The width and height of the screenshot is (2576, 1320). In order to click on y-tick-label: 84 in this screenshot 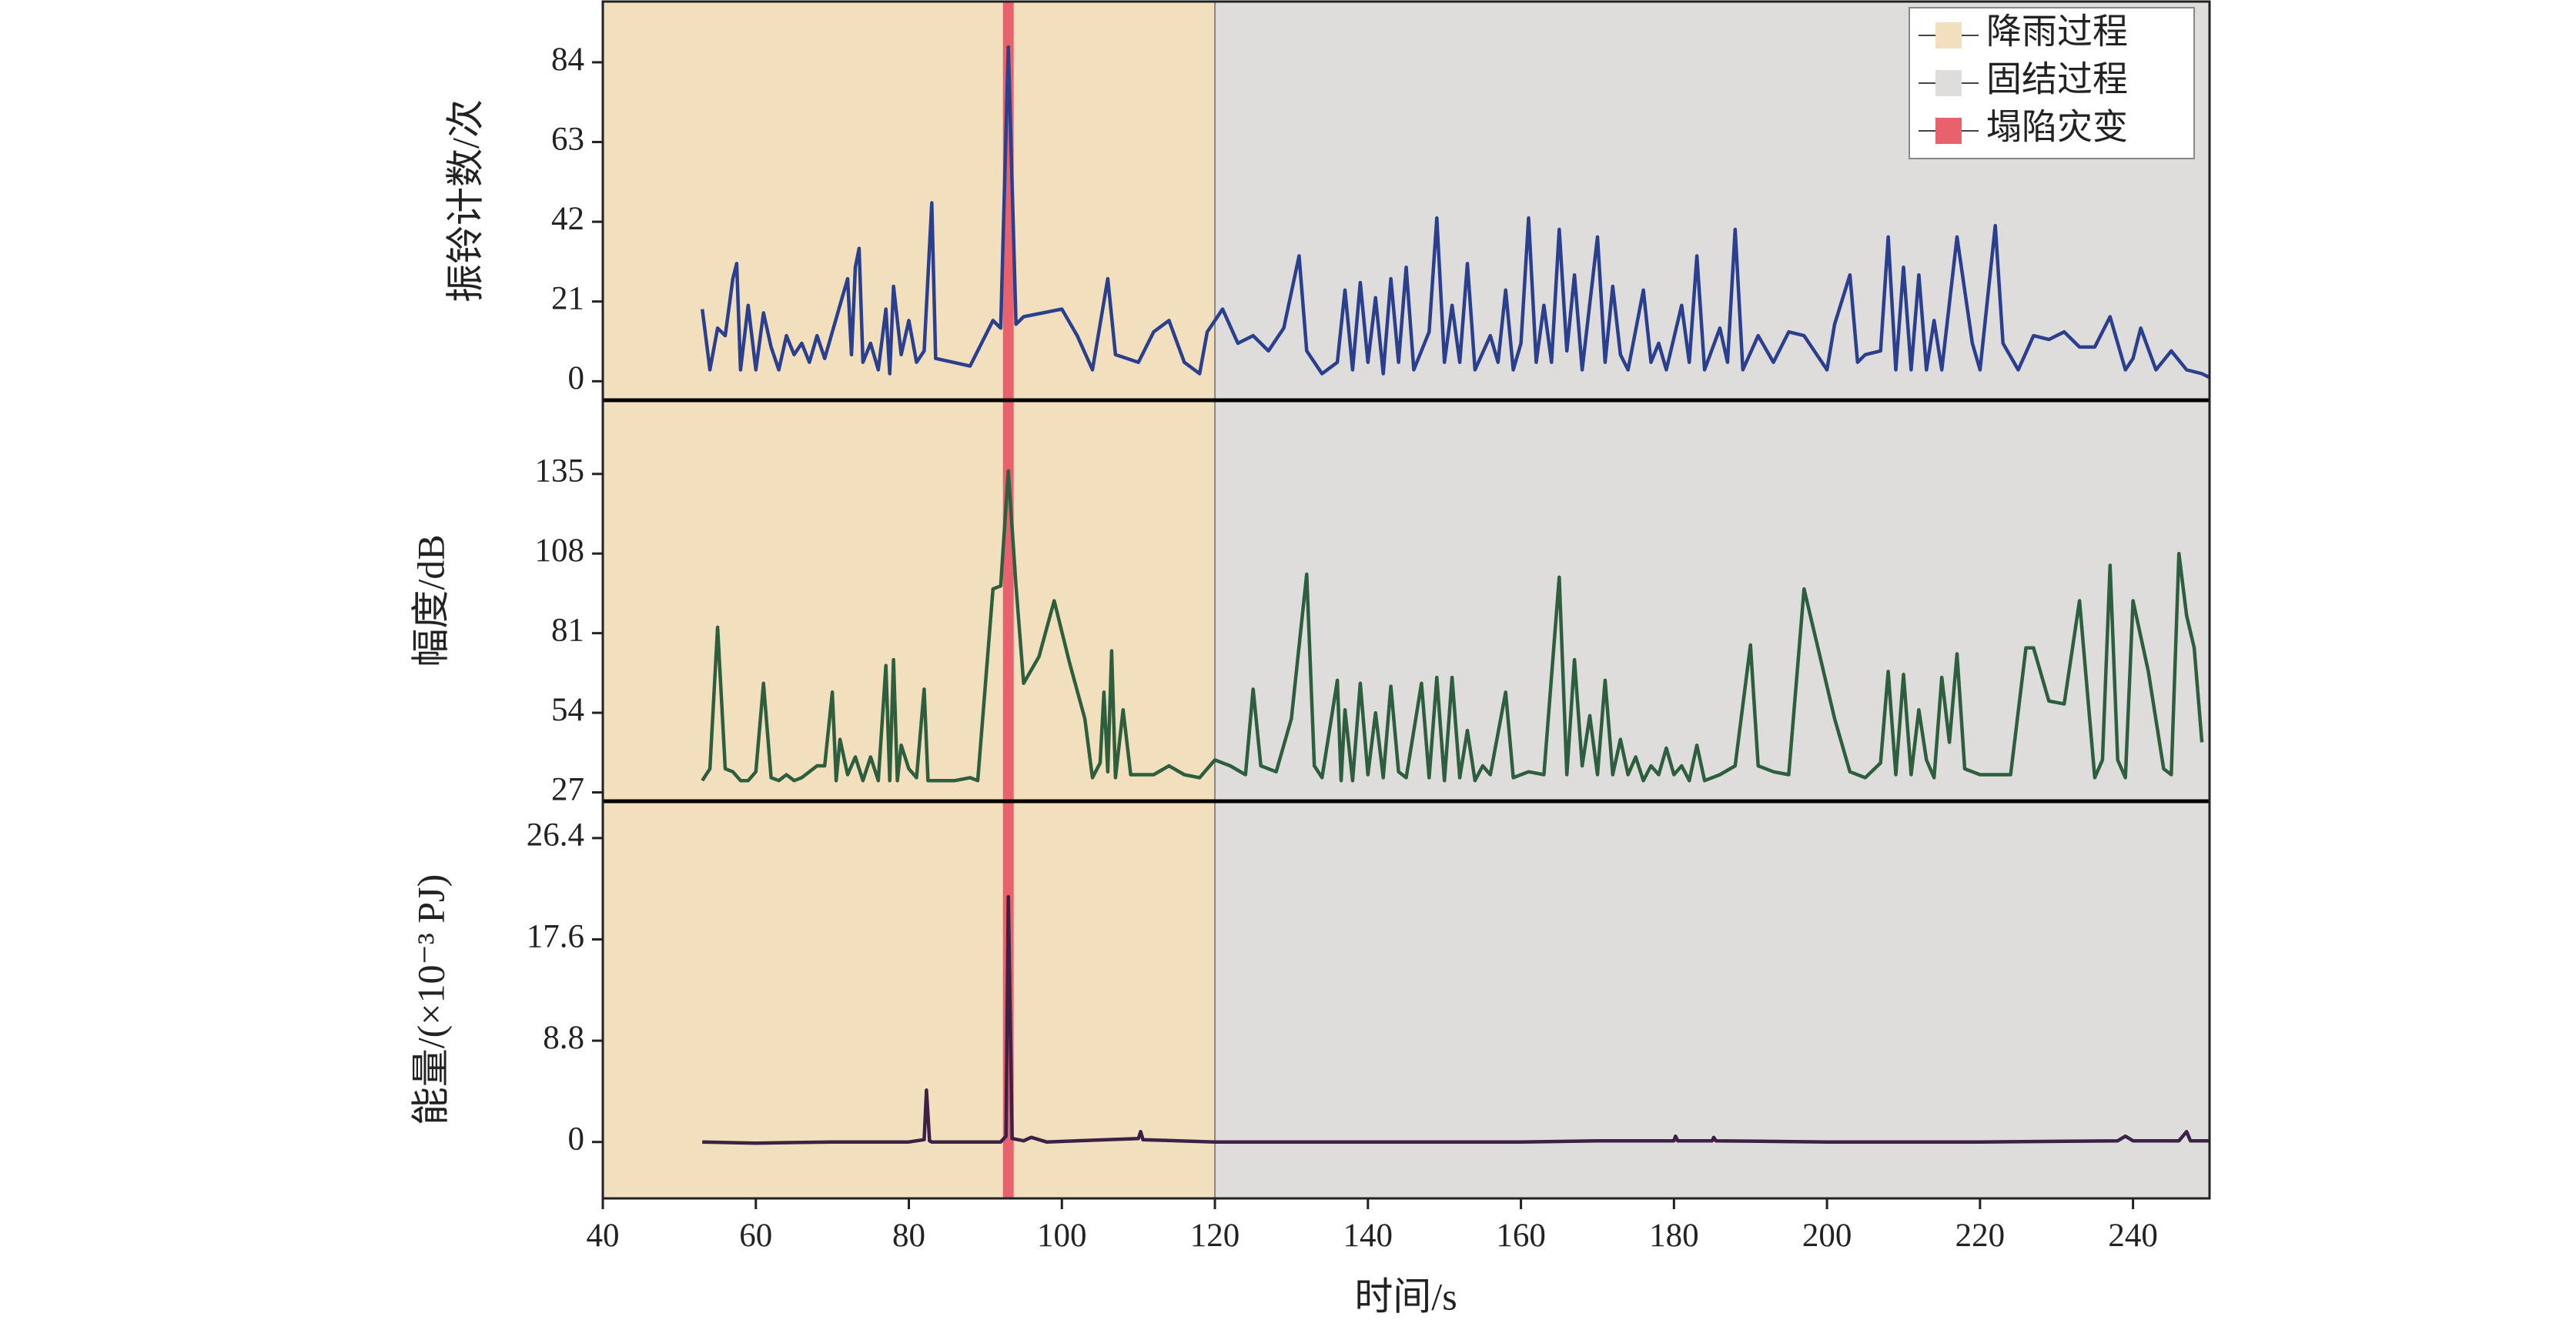, I will do `click(568, 60)`.